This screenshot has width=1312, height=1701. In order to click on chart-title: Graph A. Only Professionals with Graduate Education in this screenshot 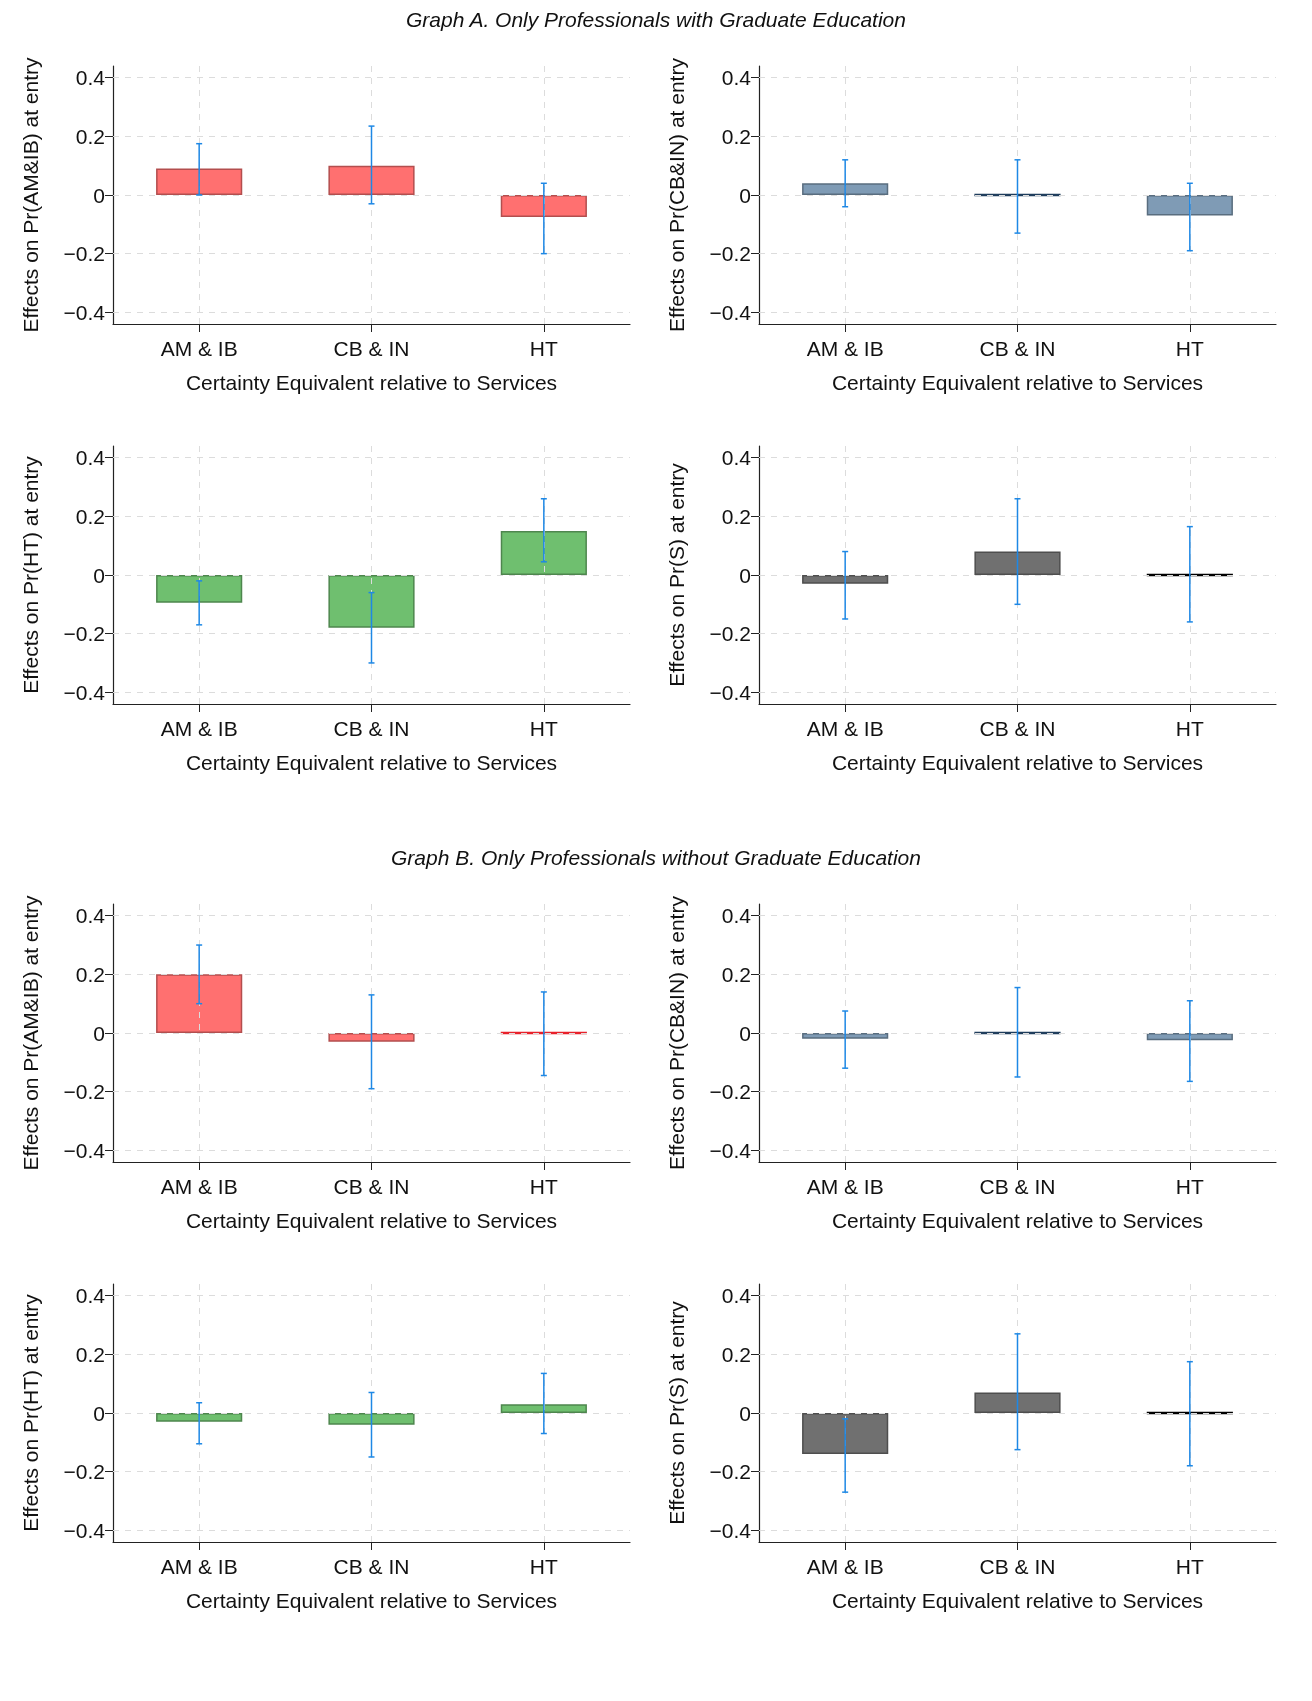, I will do `click(656, 20)`.